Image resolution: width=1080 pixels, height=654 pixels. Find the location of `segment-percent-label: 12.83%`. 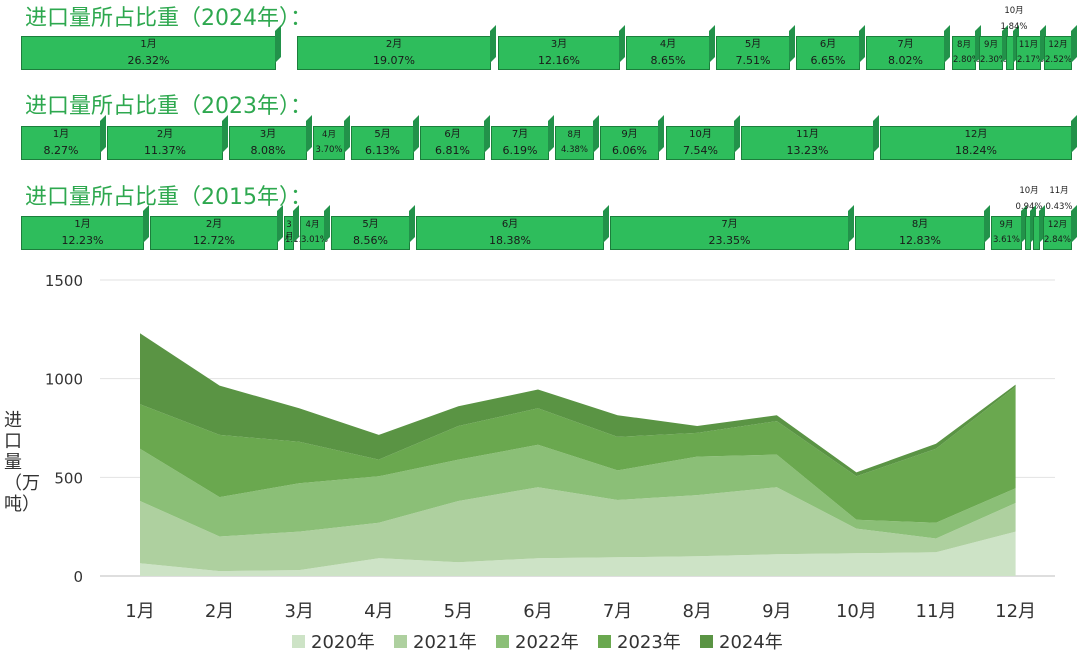

segment-percent-label: 12.83% is located at coordinates (920, 240).